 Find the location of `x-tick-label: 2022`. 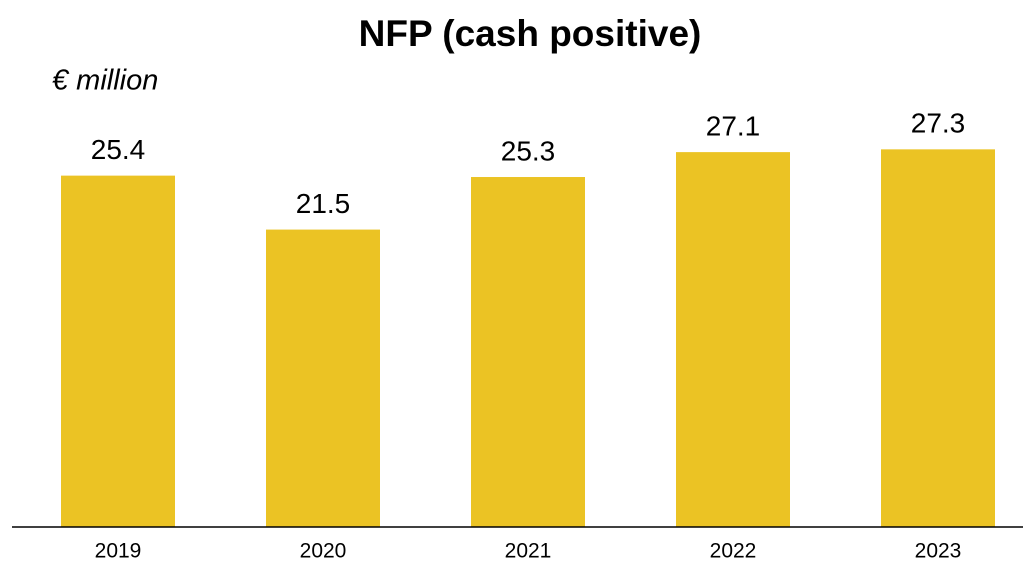

x-tick-label: 2022 is located at coordinates (733, 551).